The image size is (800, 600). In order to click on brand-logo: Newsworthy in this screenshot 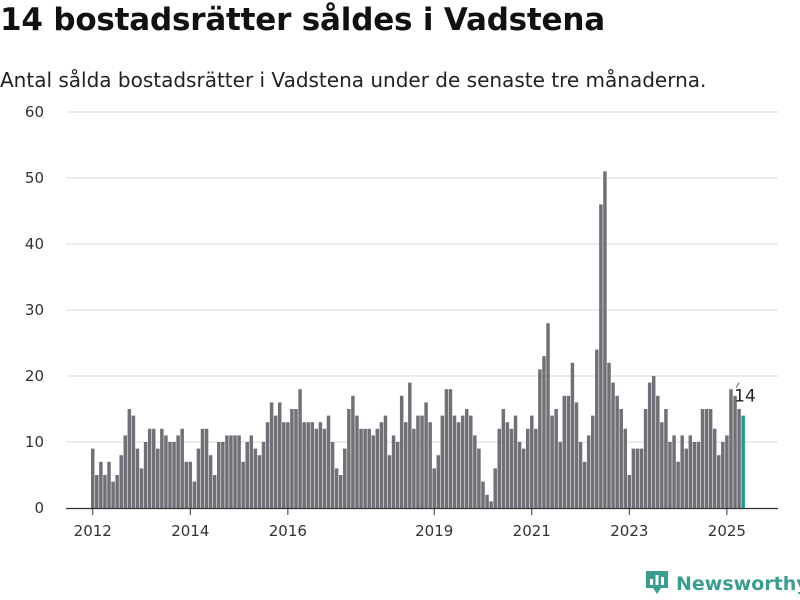, I will do `click(722, 584)`.